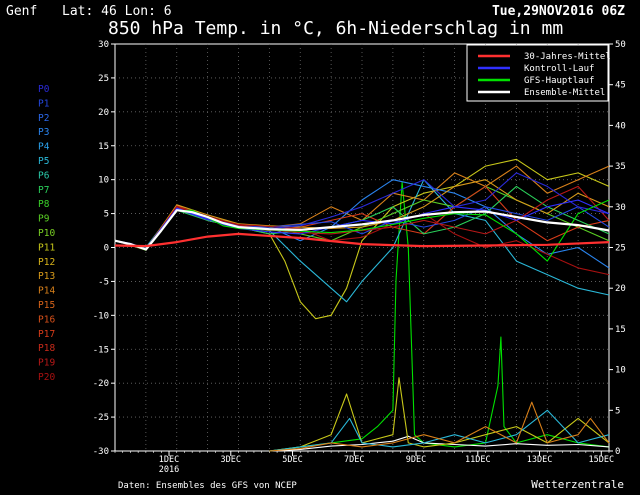 This screenshot has width=640, height=495. Describe the element at coordinates (231, 460) in the screenshot. I see `x-axis-tick-label: 3DEC` at that location.